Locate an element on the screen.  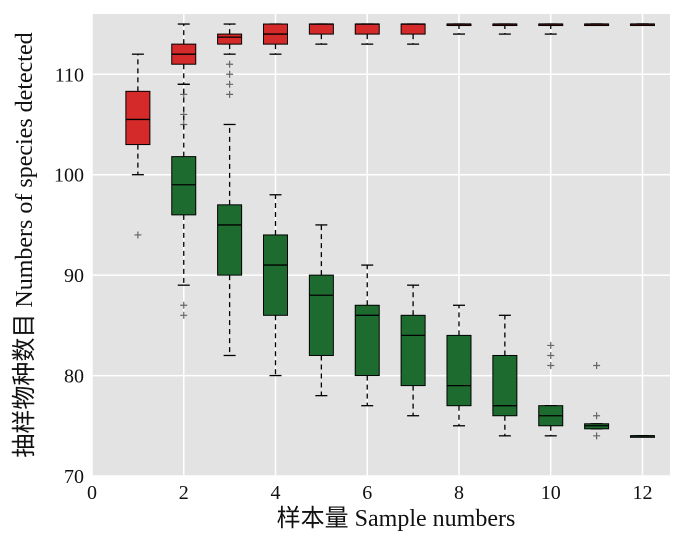
y-axis-label: 抽样物种数目 Numbers of species detected is located at coordinates (24, 244).